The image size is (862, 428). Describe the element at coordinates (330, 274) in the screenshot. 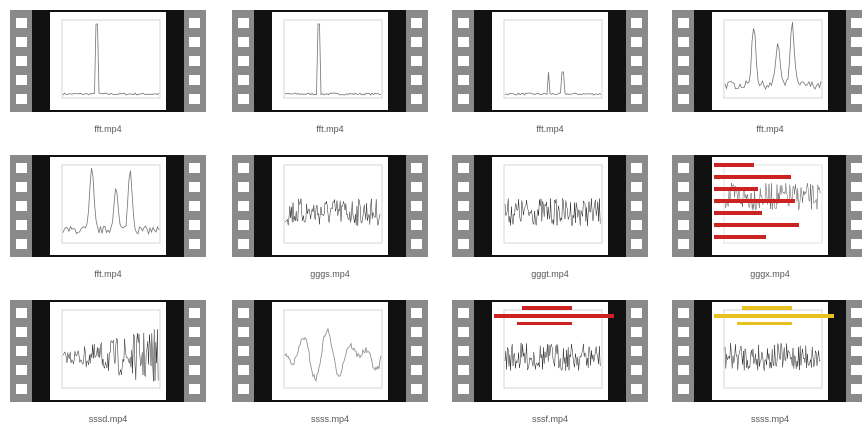

I see `file-name: gggs.mp4` at that location.